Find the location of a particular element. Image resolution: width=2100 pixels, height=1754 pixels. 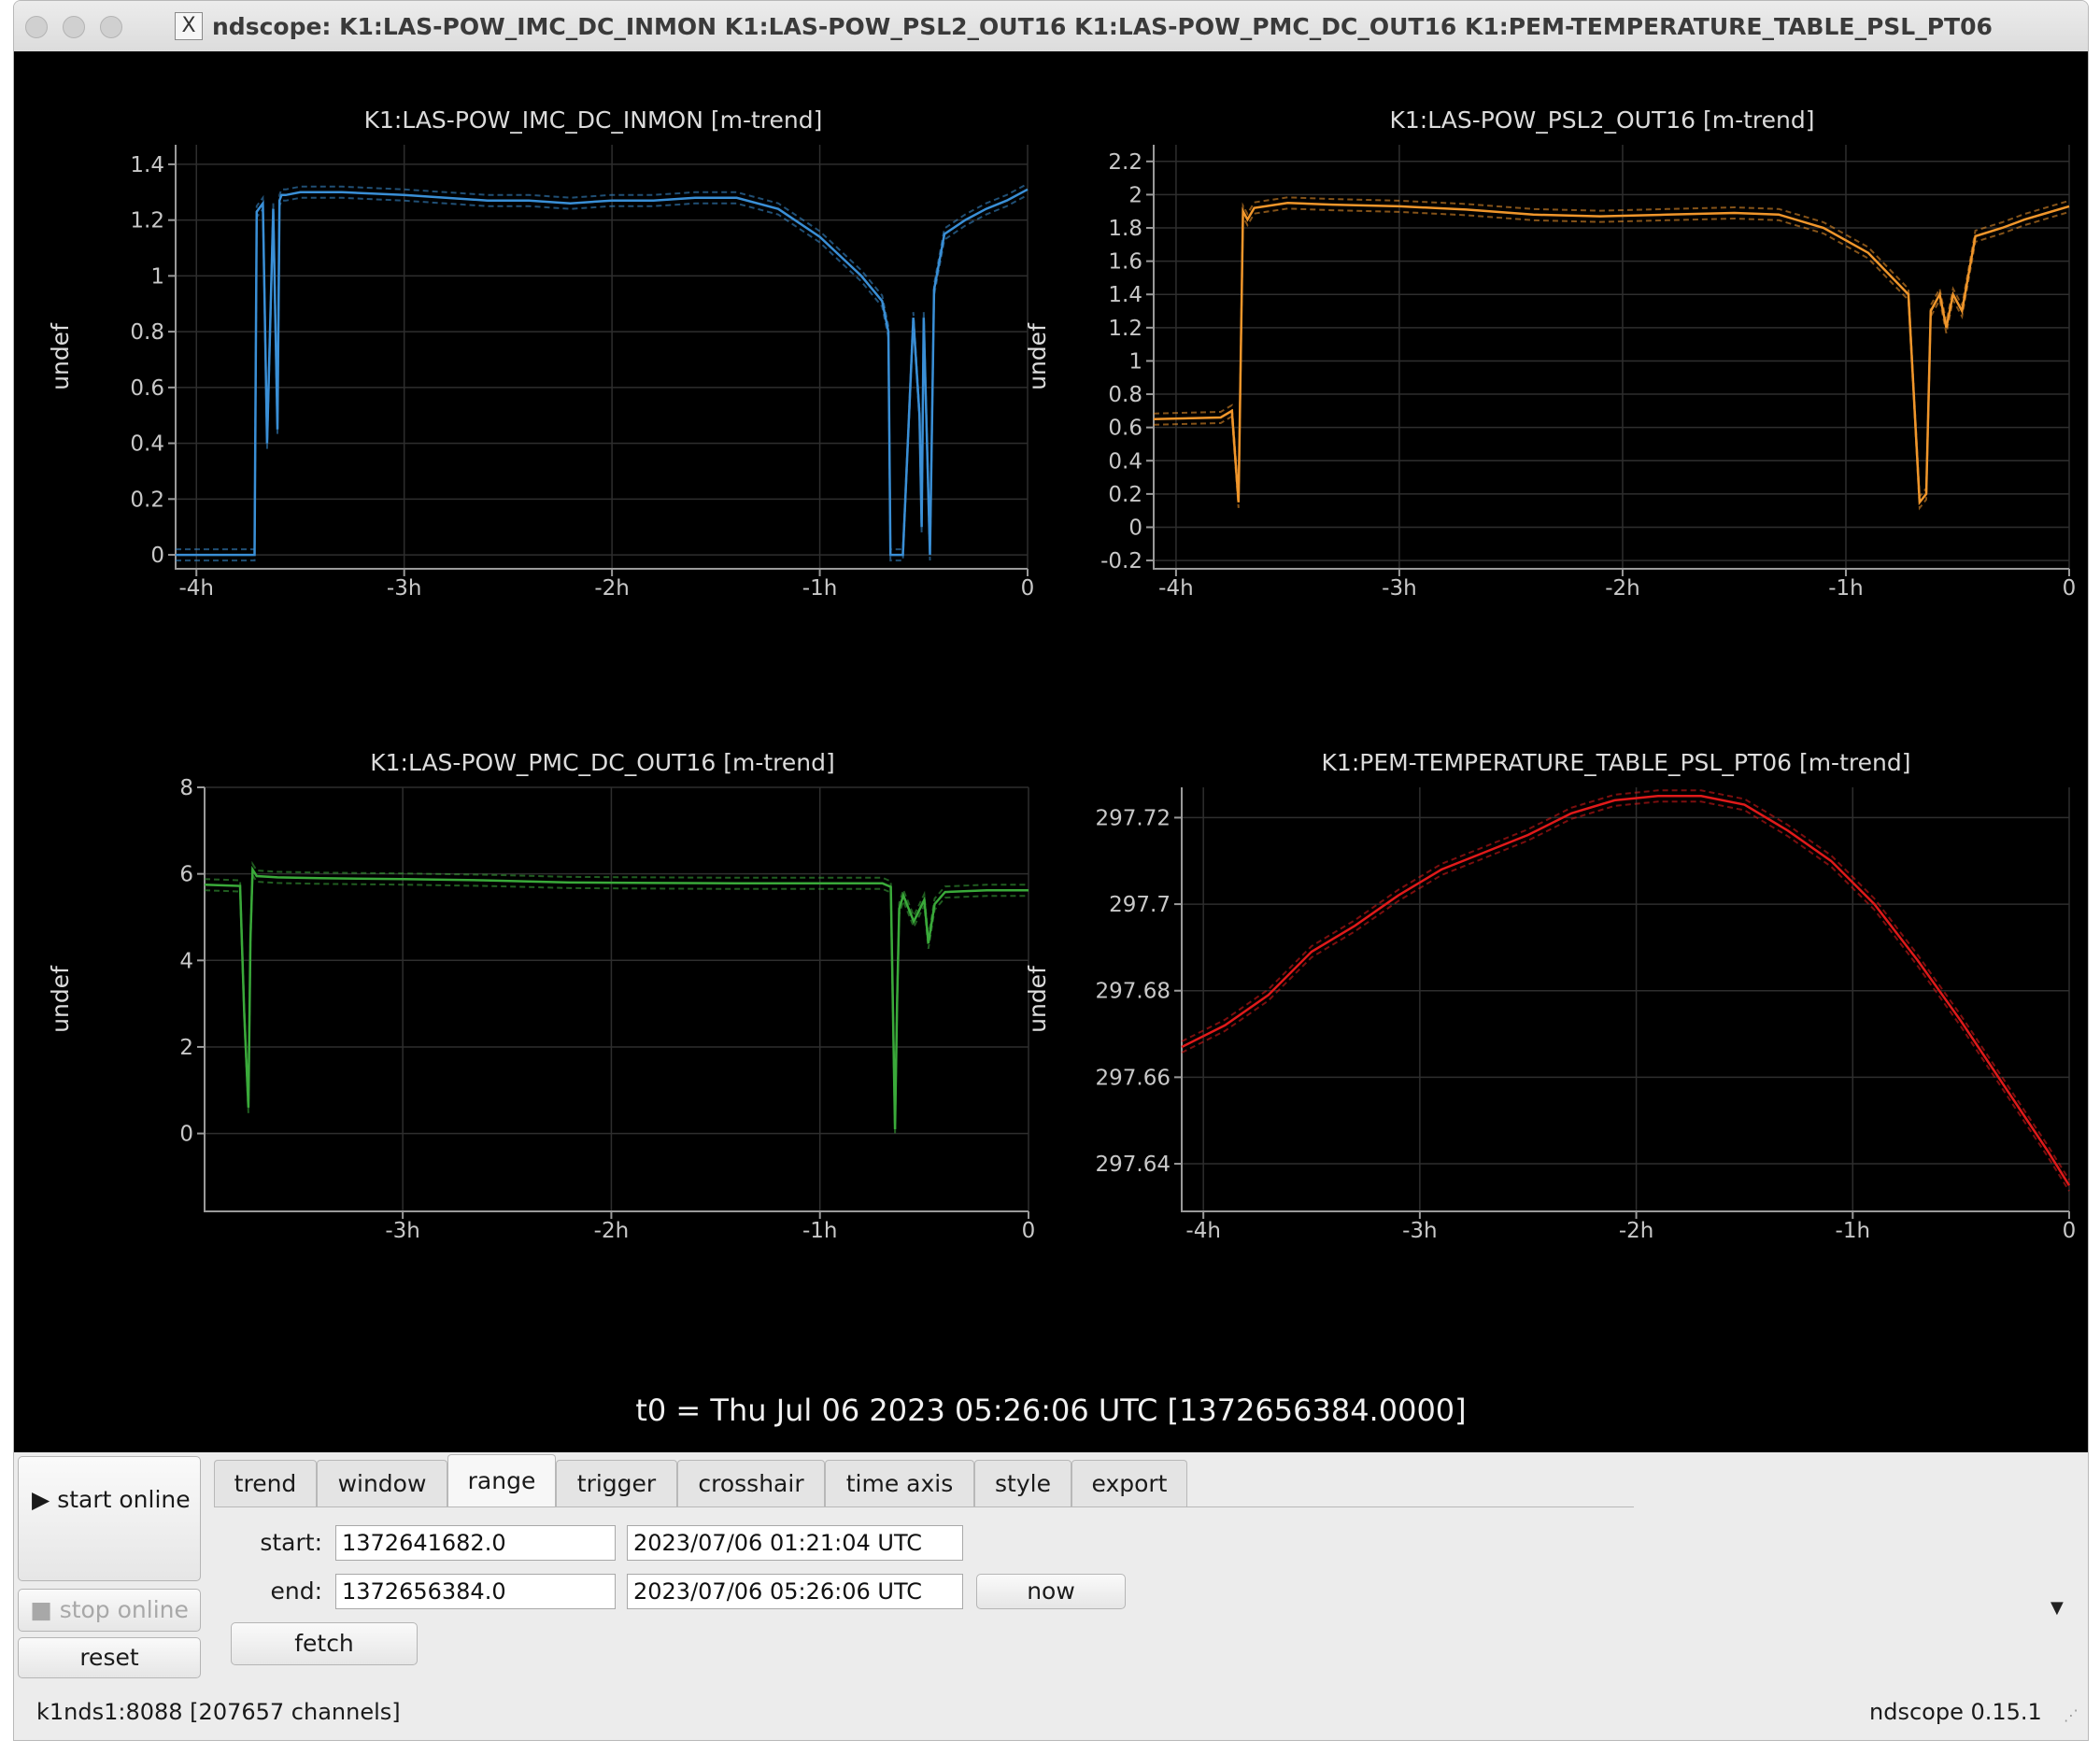

y-tick-label: 297.66 is located at coordinates (1133, 1078).